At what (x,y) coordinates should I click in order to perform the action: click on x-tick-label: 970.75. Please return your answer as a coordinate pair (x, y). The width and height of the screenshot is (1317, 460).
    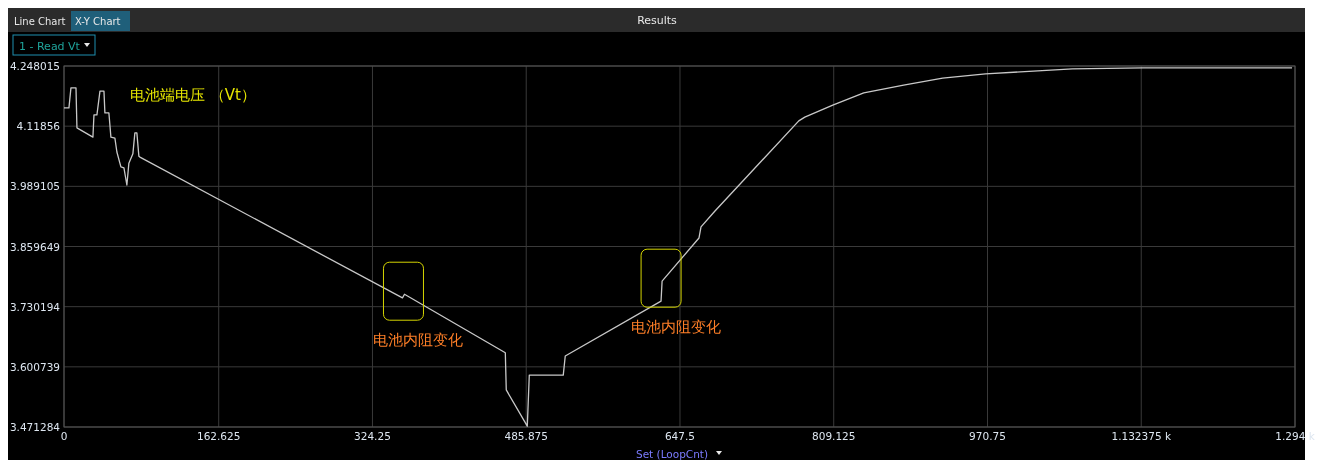
    Looking at the image, I should click on (987, 436).